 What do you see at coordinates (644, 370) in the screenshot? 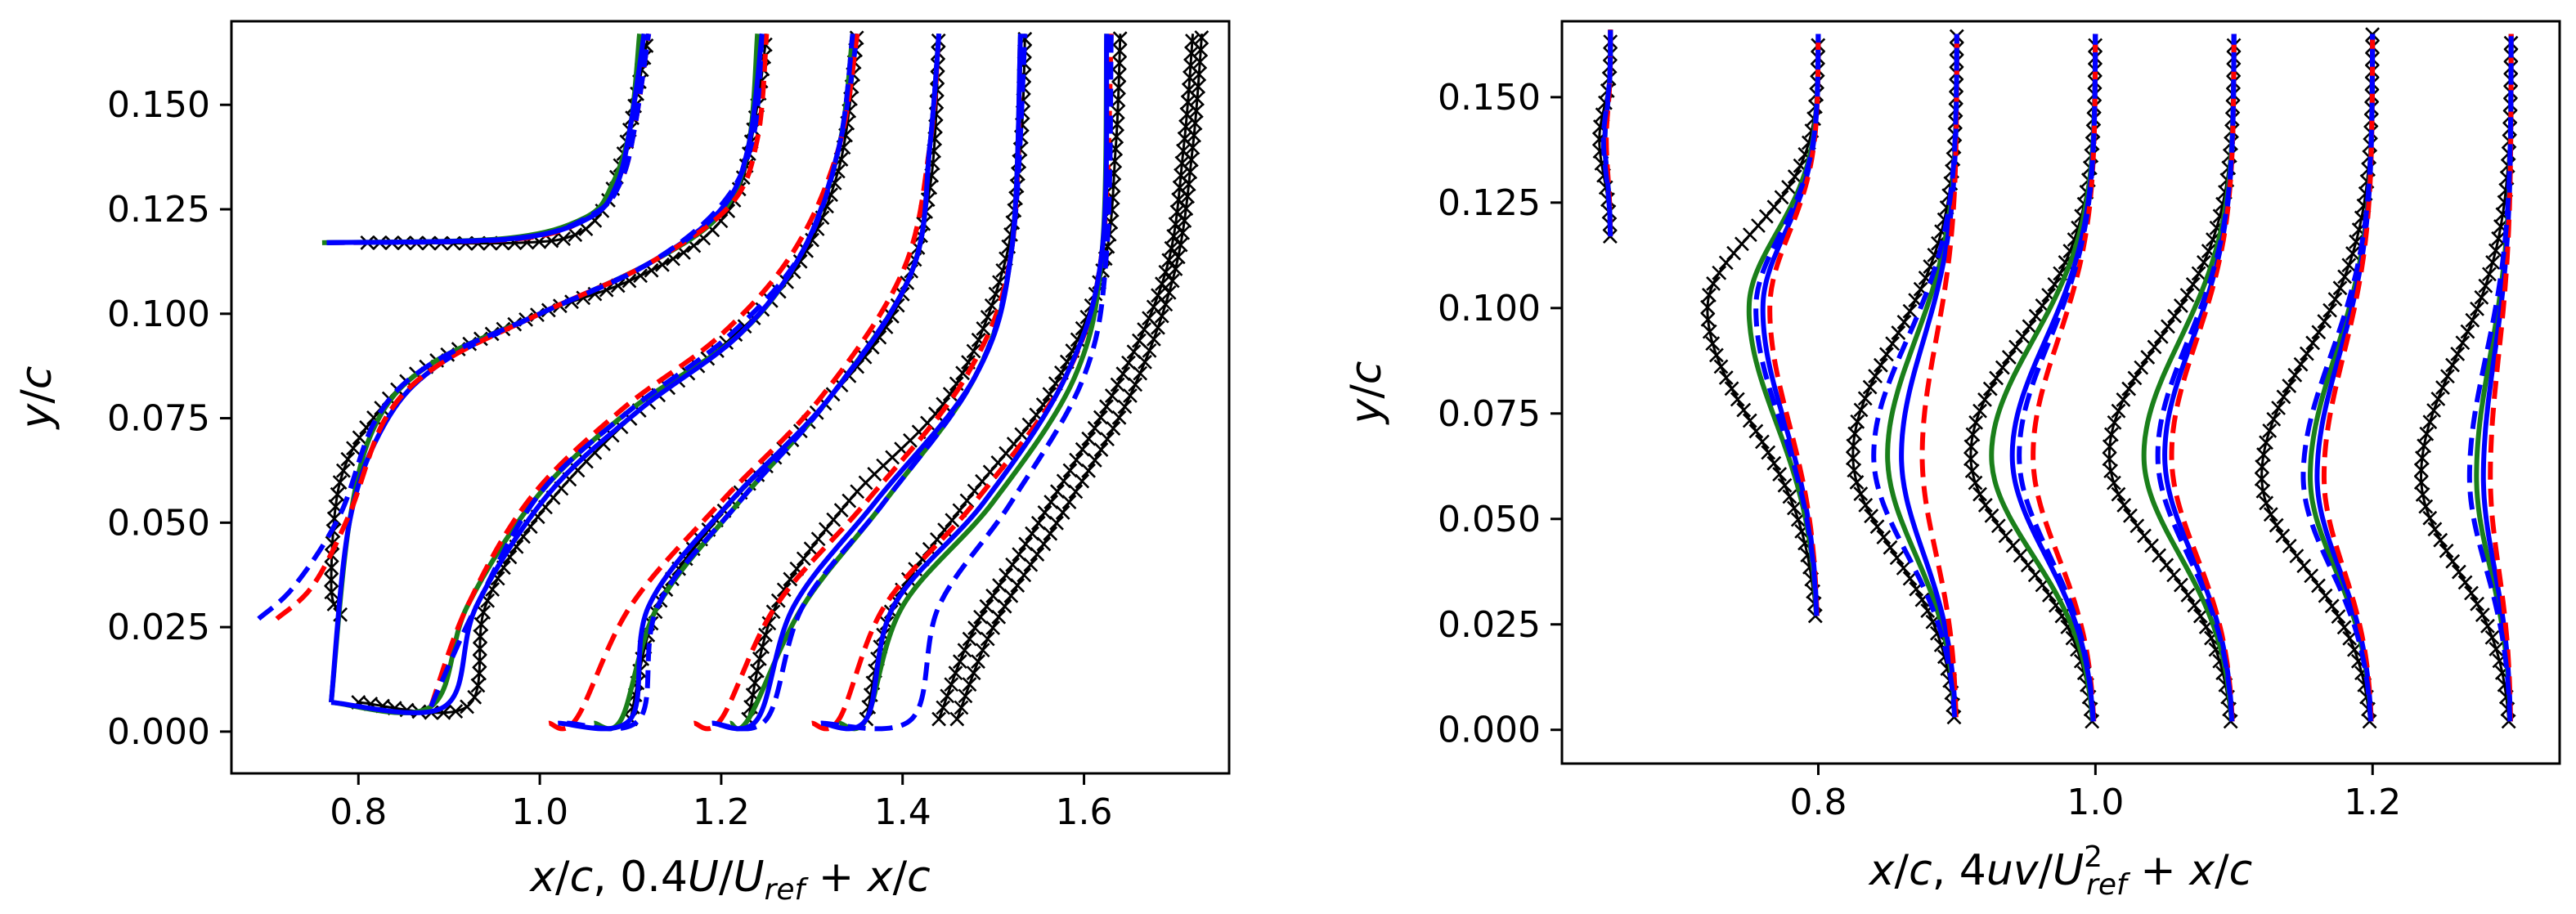
I see `left-station-3-model-red-dashed-line` at bounding box center [644, 370].